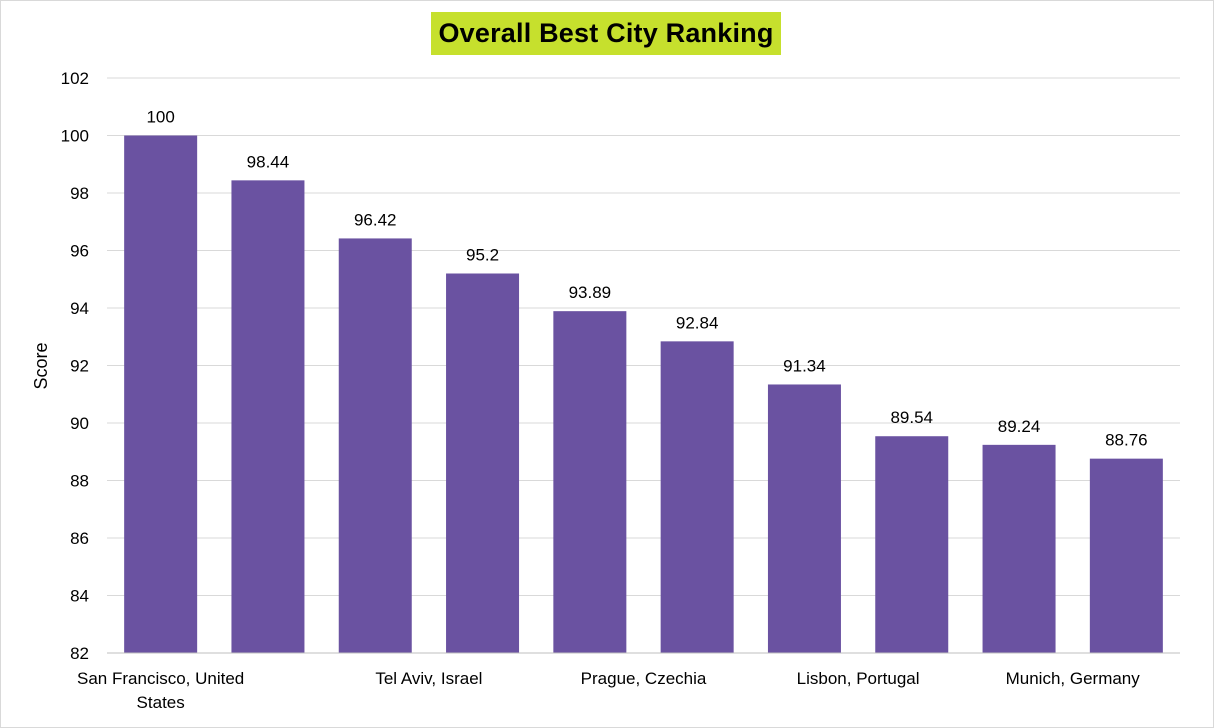  What do you see at coordinates (75, 78) in the screenshot?
I see `y-tick-label: 102` at bounding box center [75, 78].